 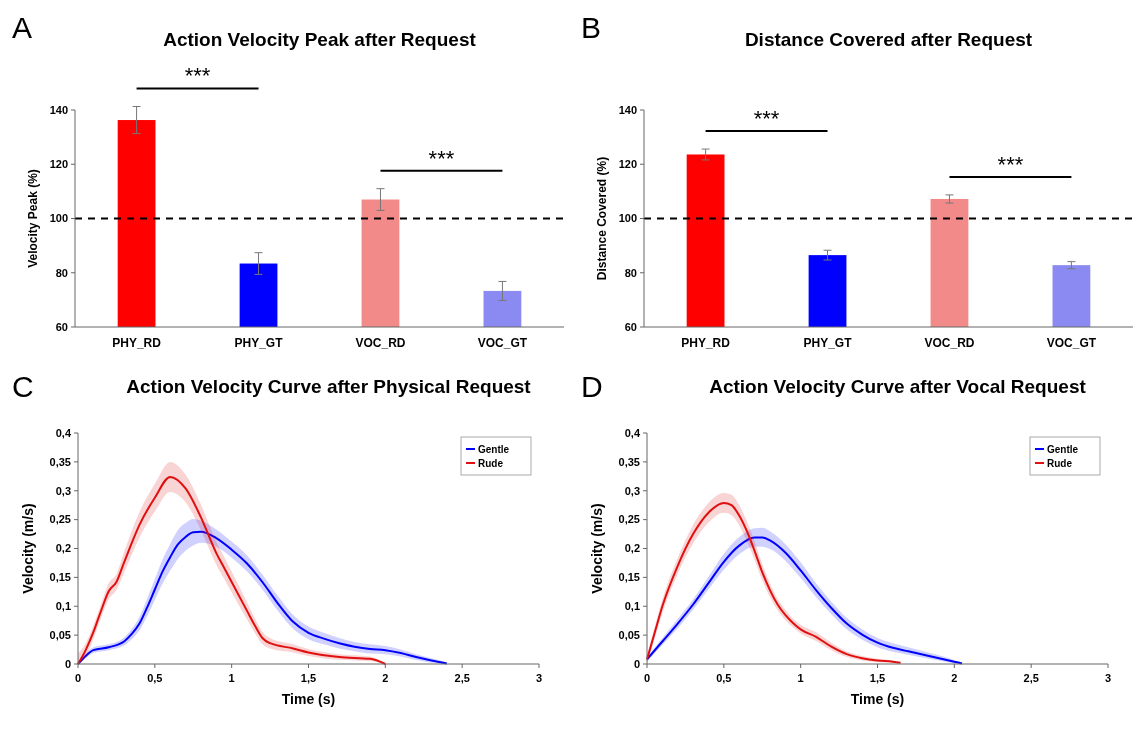 I want to click on text: A, so click(x=22, y=27).